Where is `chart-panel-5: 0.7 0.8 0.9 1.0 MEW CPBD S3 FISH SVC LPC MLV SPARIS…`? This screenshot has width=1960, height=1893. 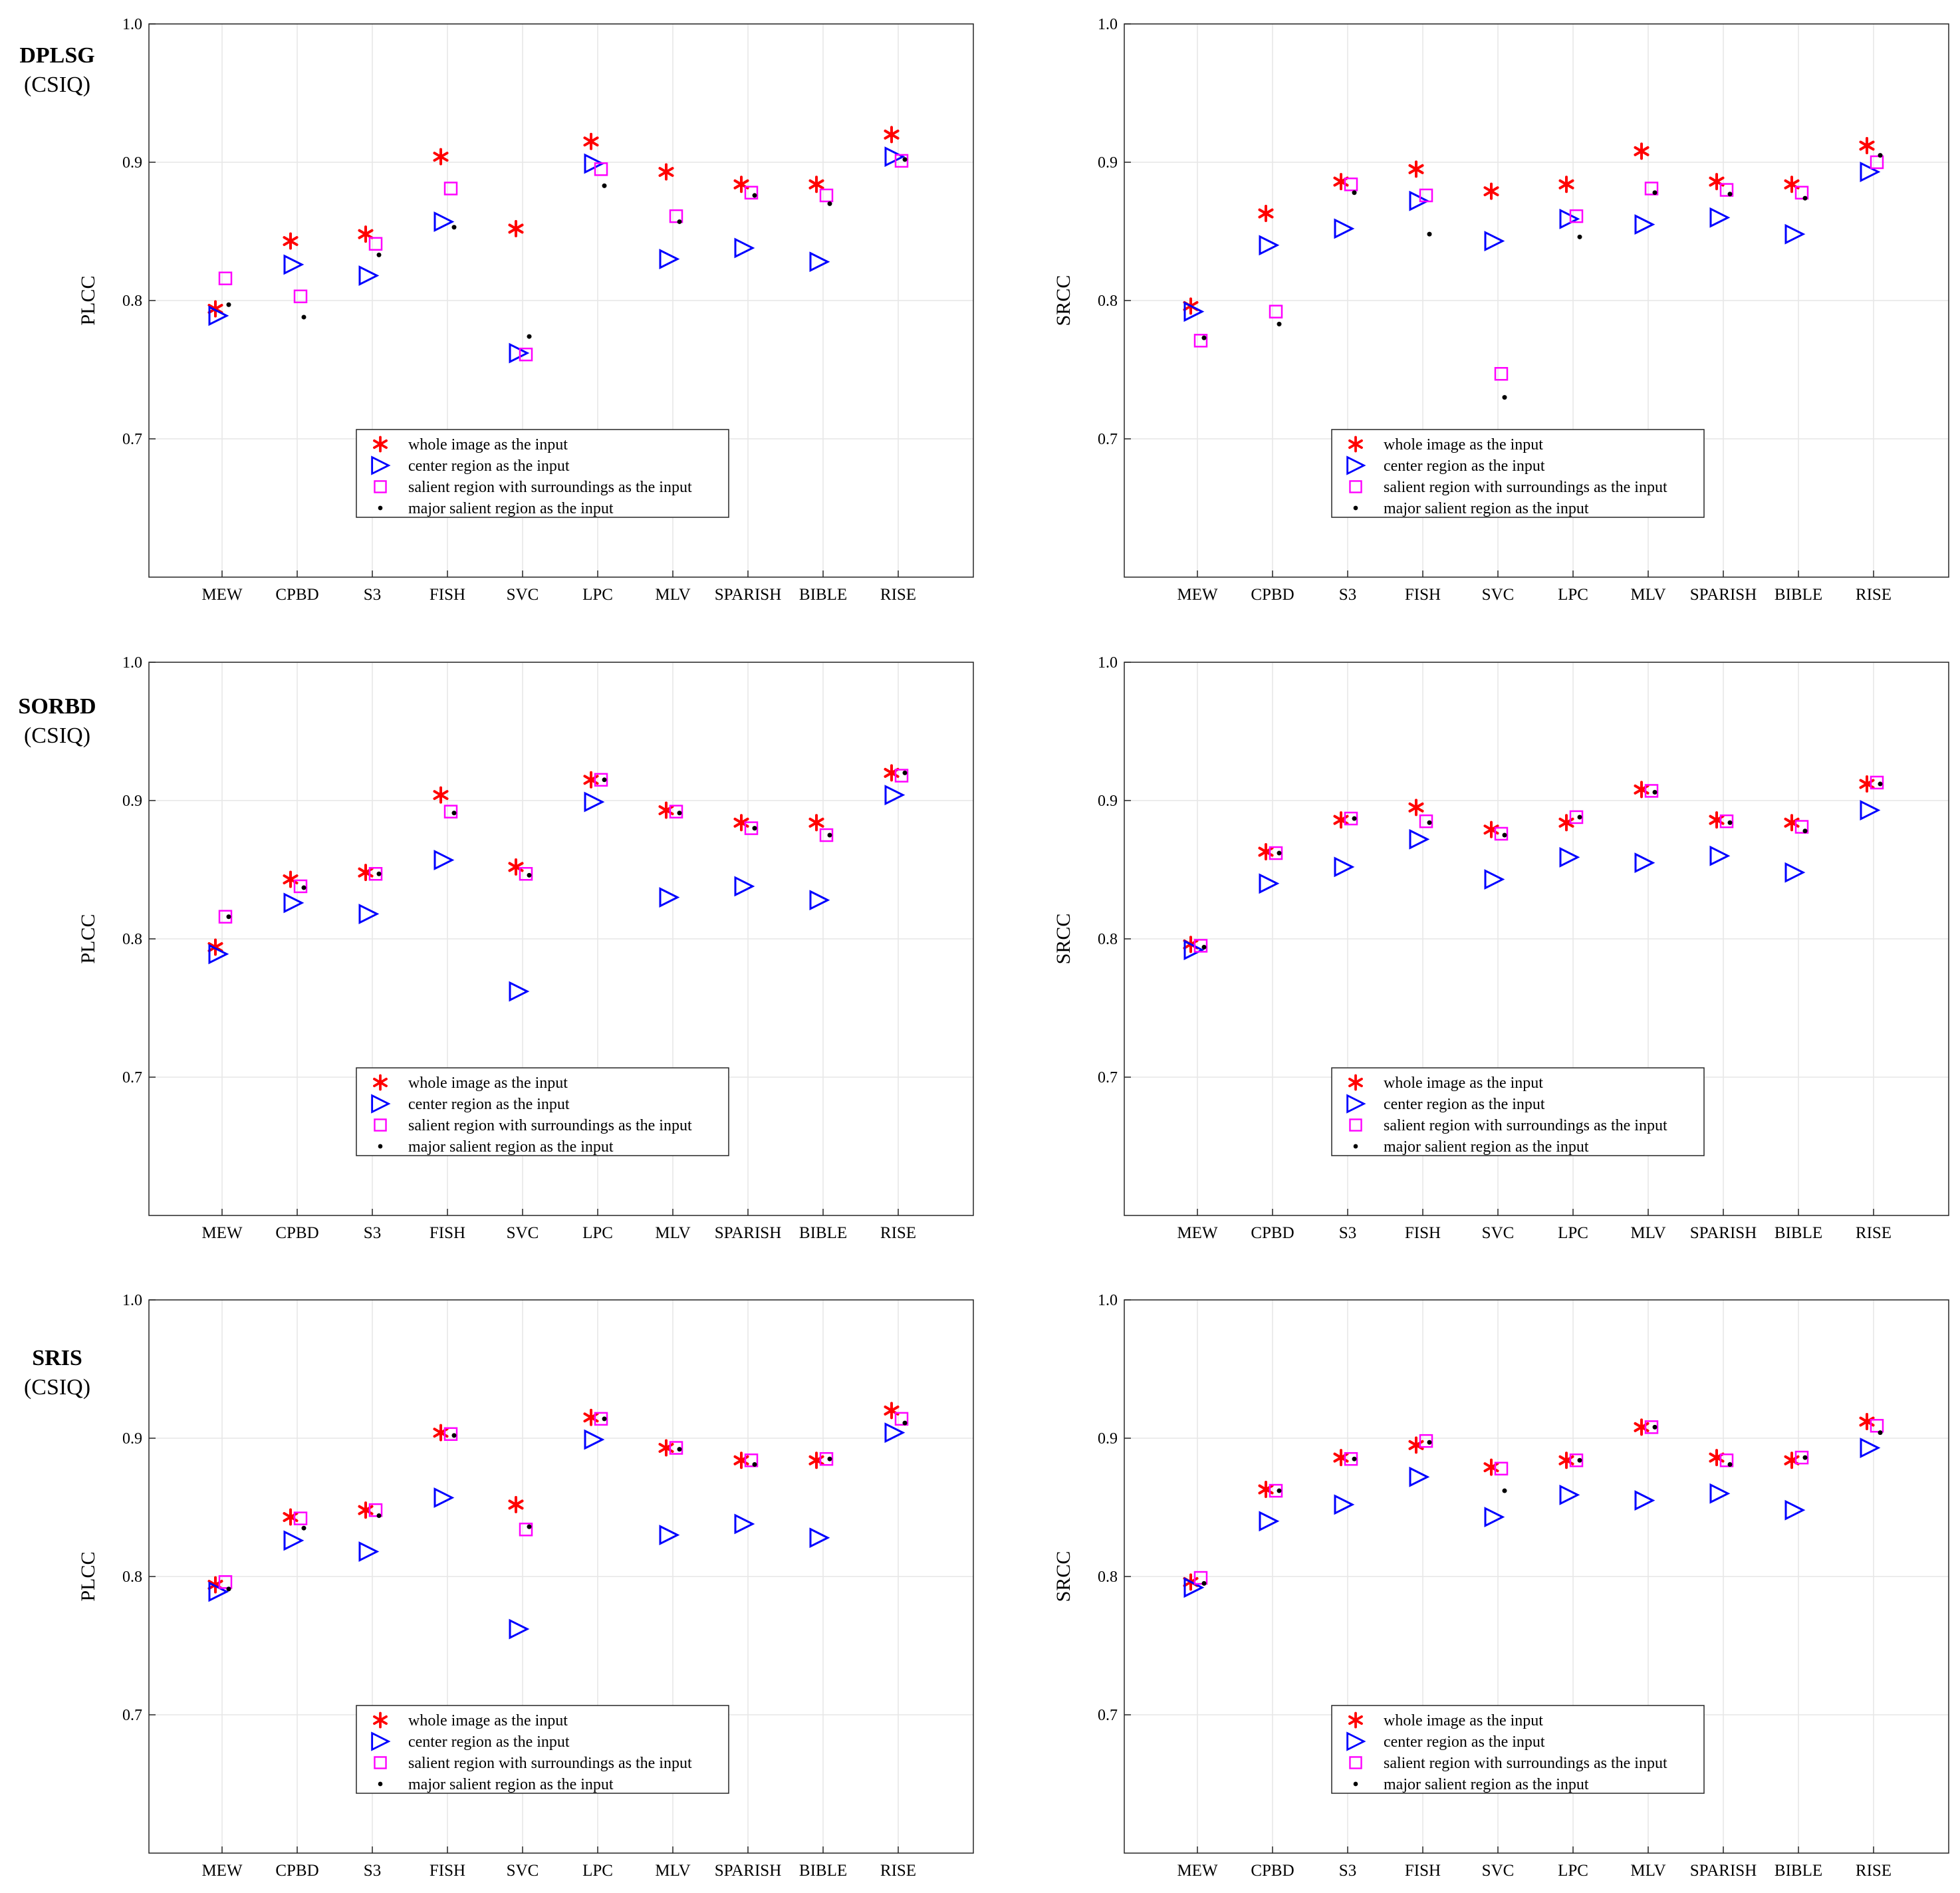
chart-panel-5: 0.7 0.8 0.9 1.0 MEW CPBD S3 FISH SVC LPC MLV SPARIS… is located at coordinates (525, 1586).